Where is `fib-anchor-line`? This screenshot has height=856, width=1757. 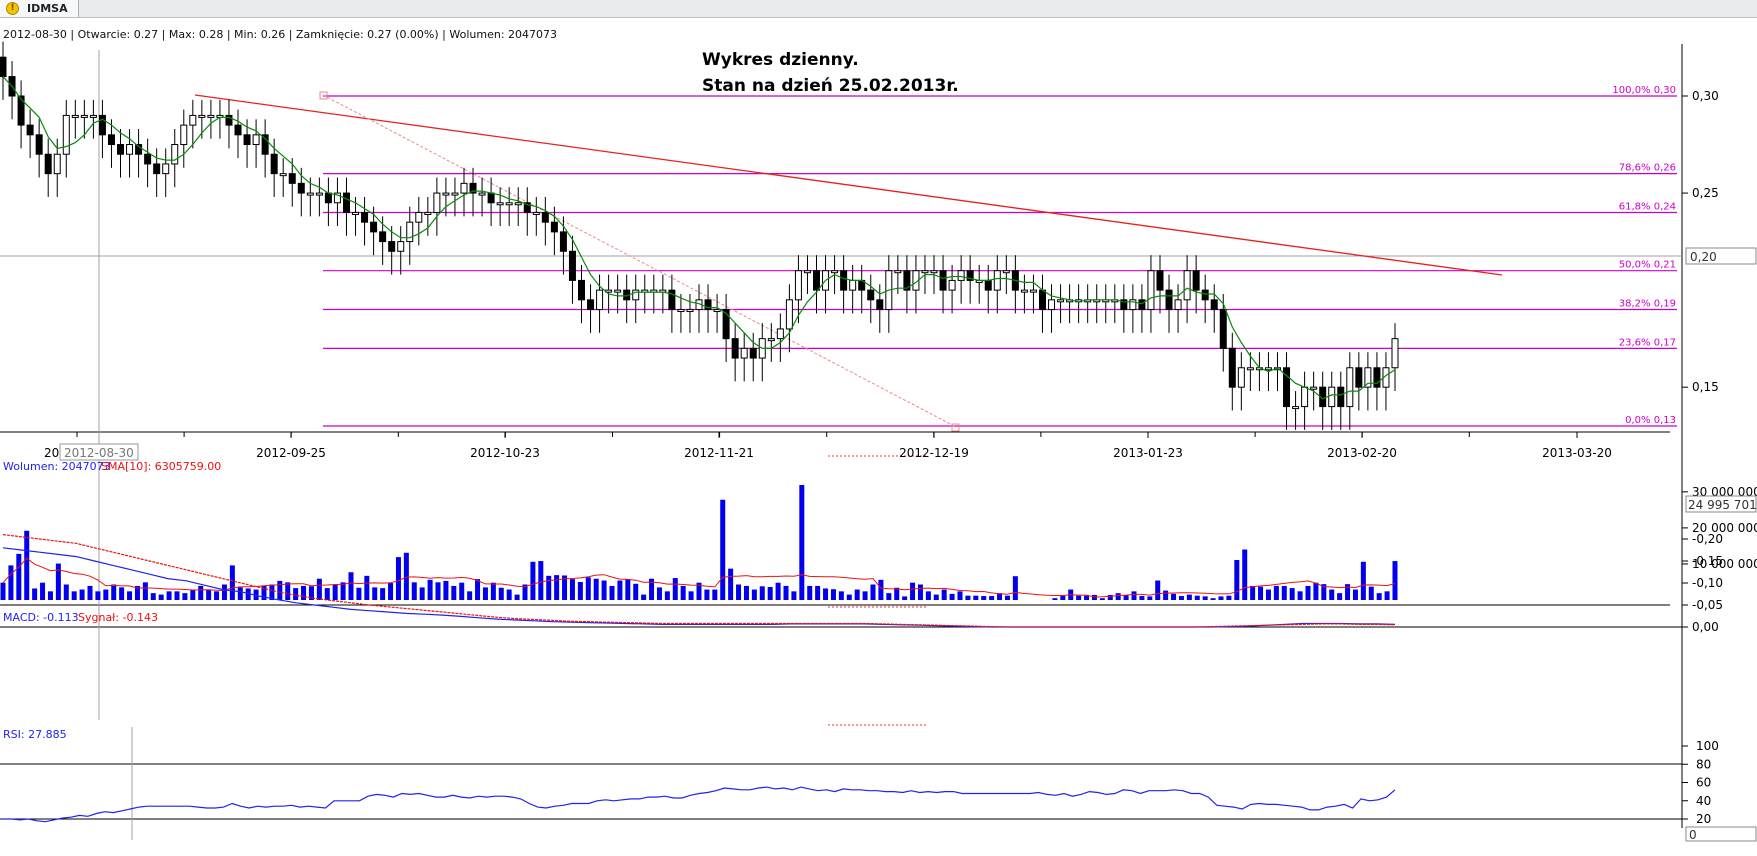
fib-anchor-line is located at coordinates (639, 261).